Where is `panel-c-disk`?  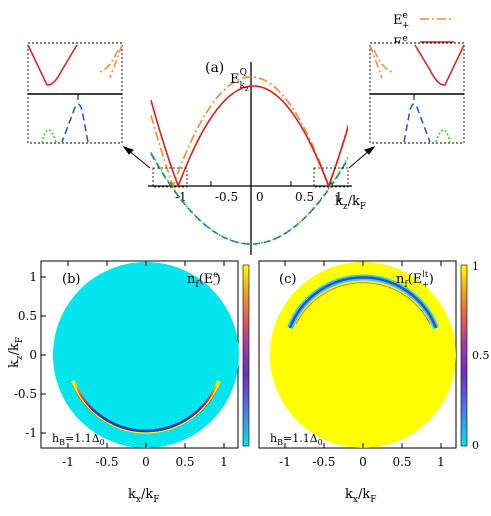
panel-c-disk is located at coordinates (363, 355).